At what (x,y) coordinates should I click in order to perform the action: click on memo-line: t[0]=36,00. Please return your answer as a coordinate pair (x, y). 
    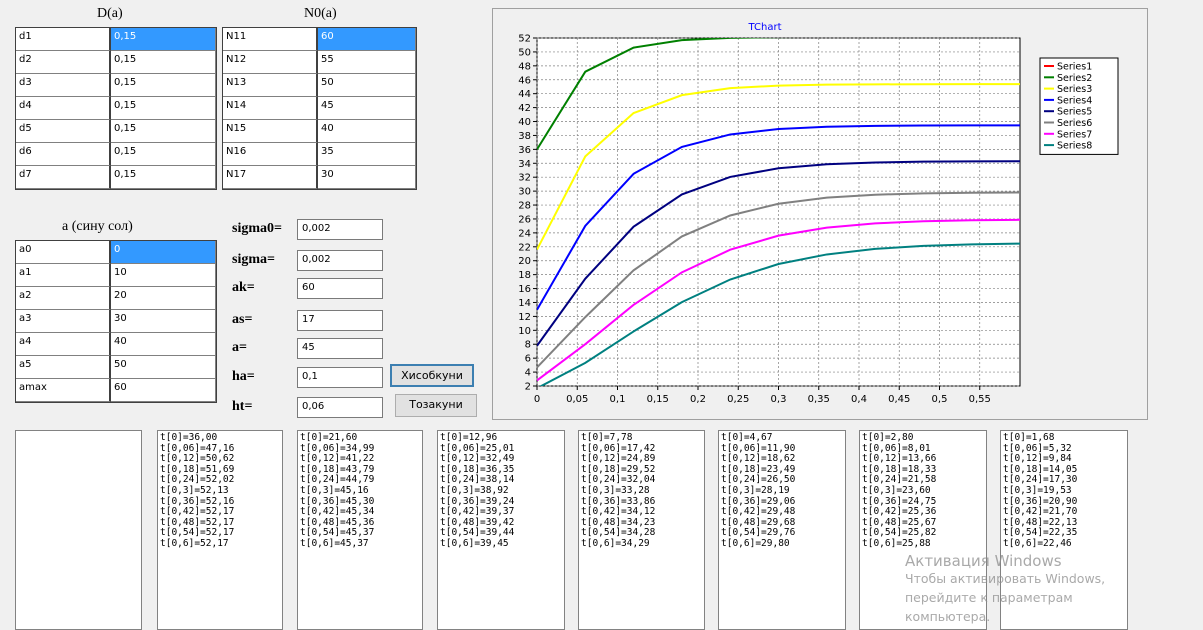
    Looking at the image, I should click on (189, 437).